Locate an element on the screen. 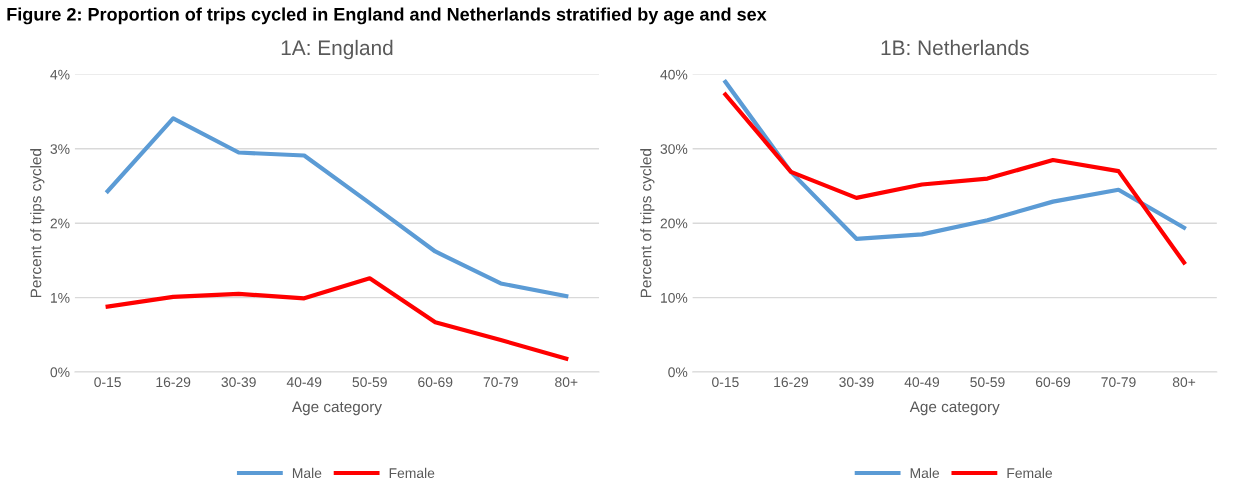 The height and width of the screenshot is (496, 1248). y-tick-label: 40% is located at coordinates (674, 74).